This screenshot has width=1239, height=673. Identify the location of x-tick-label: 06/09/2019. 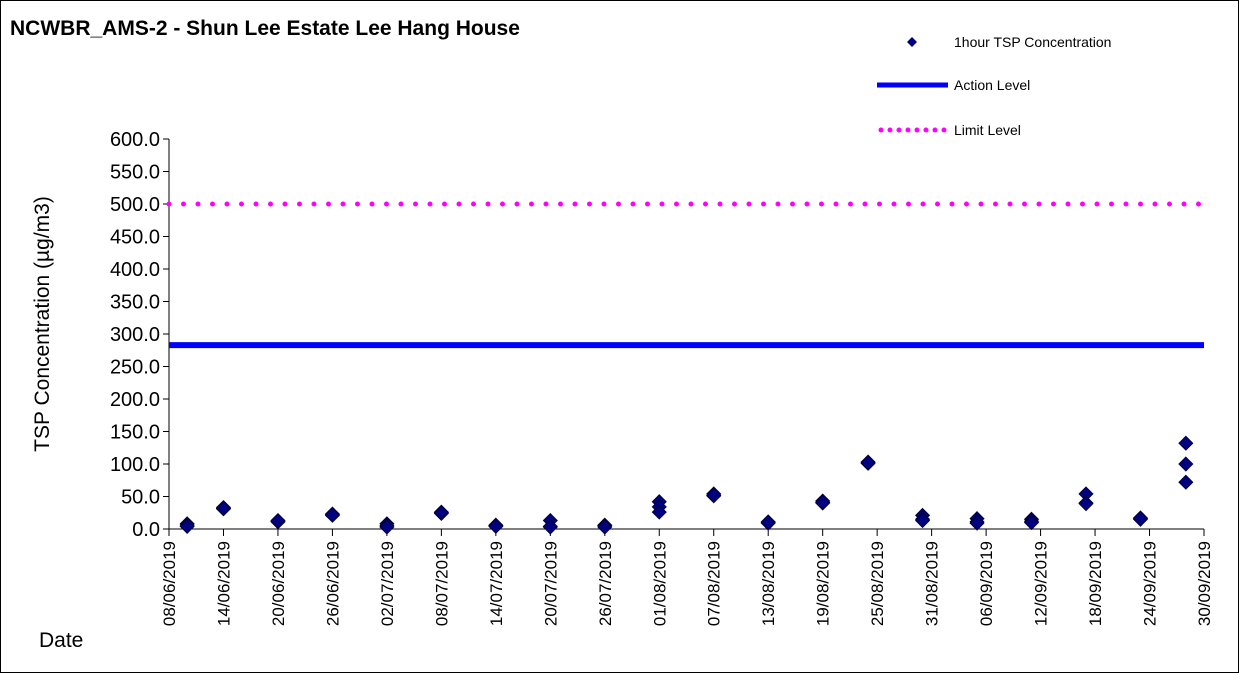
(986, 583).